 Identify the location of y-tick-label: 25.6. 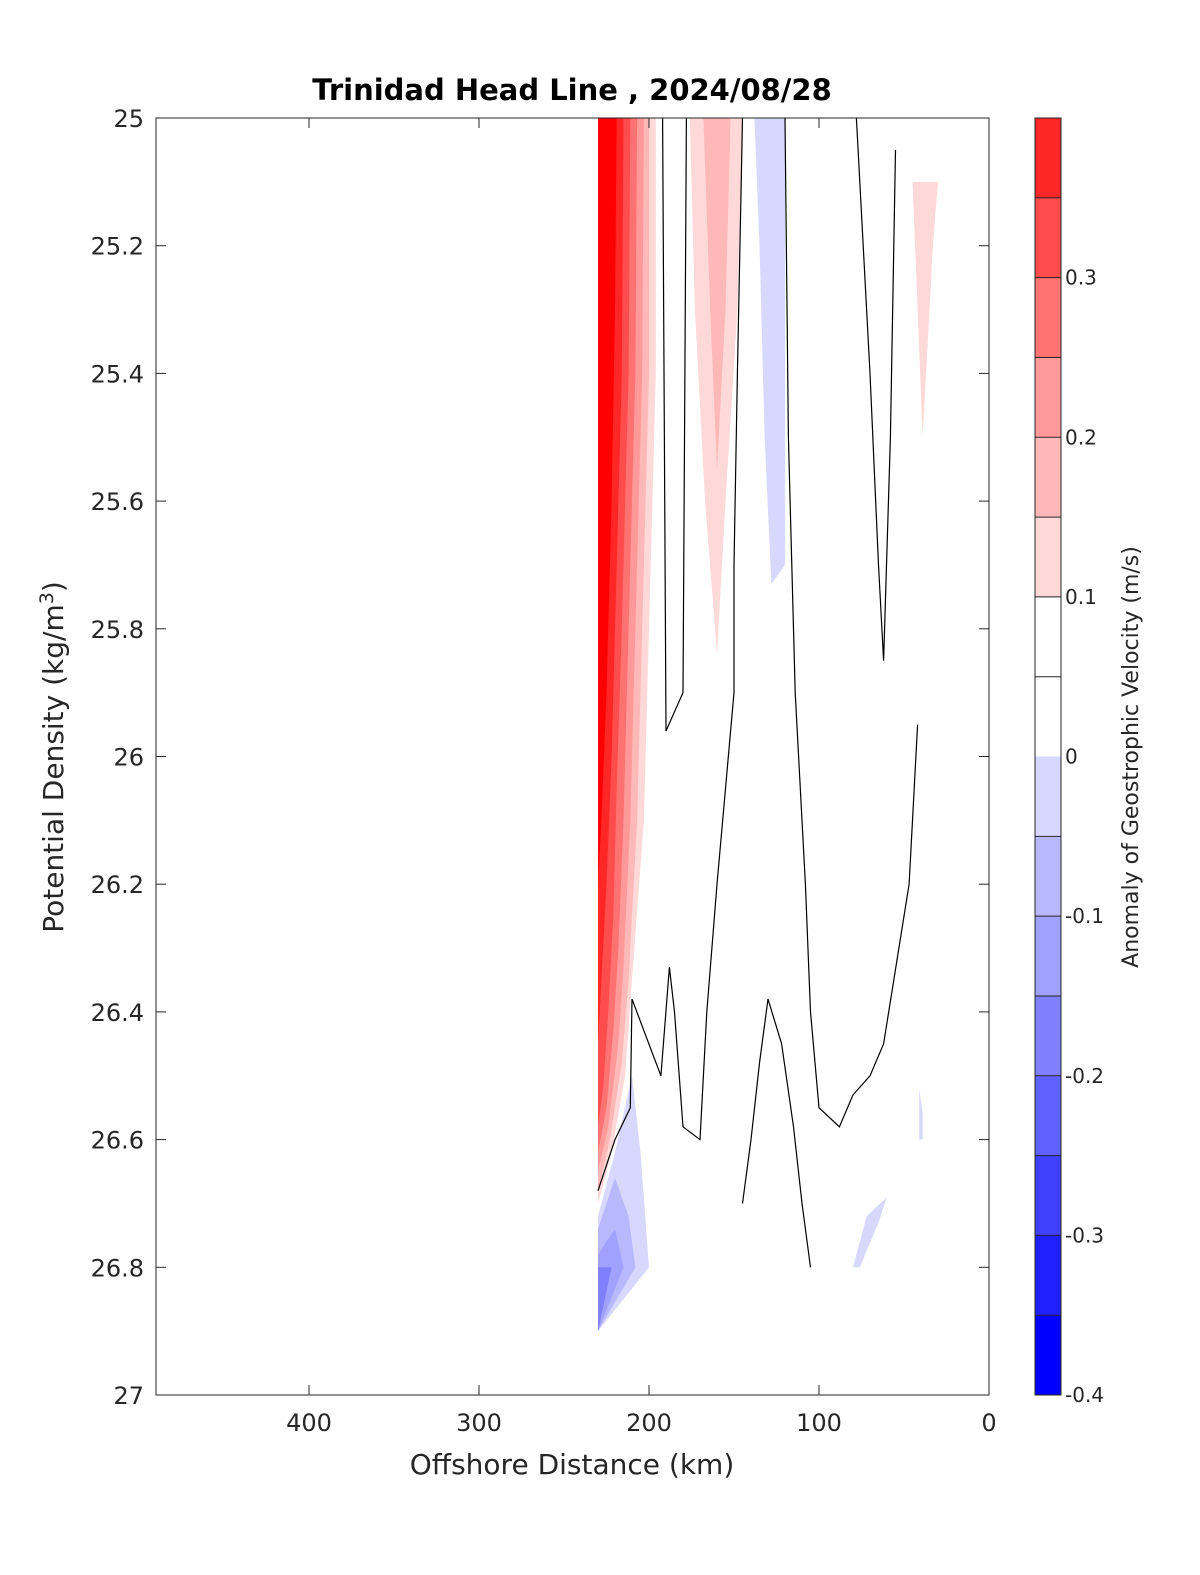
(117, 502).